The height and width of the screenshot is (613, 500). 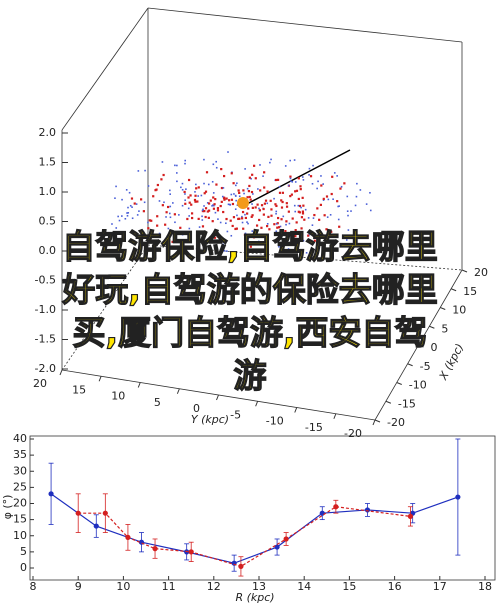 What do you see at coordinates (45, 280) in the screenshot?
I see `z-tick-label: -0.5` at bounding box center [45, 280].